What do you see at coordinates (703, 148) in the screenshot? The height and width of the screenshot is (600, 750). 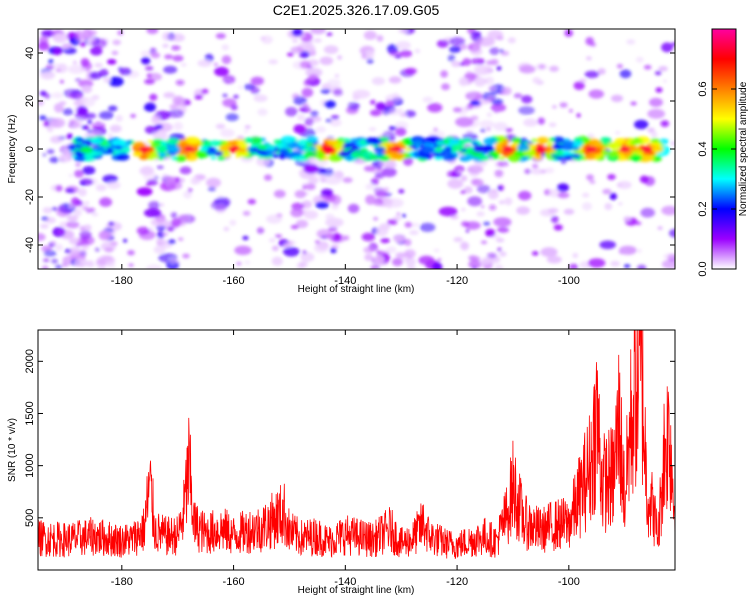 I see `colorbar-tick-label: 0.4` at bounding box center [703, 148].